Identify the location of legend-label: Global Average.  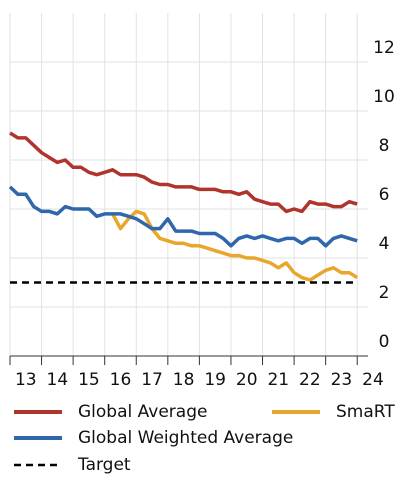
(142, 412).